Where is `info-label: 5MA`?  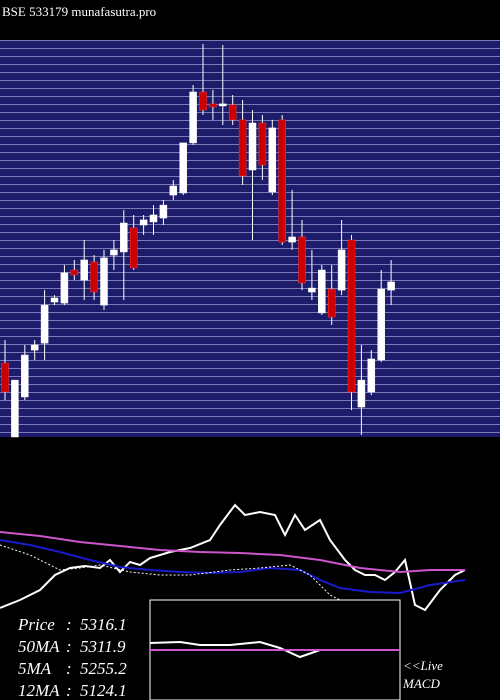
info-label: 5MA is located at coordinates (35, 668).